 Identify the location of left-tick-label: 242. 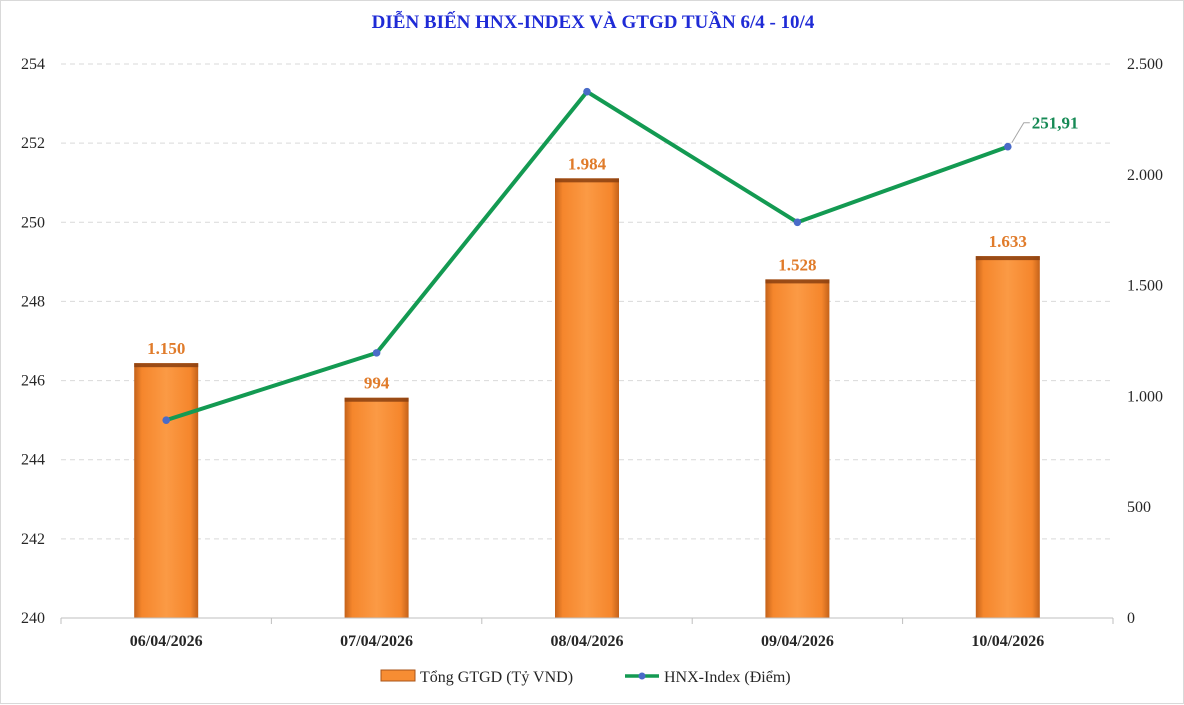
(33, 539).